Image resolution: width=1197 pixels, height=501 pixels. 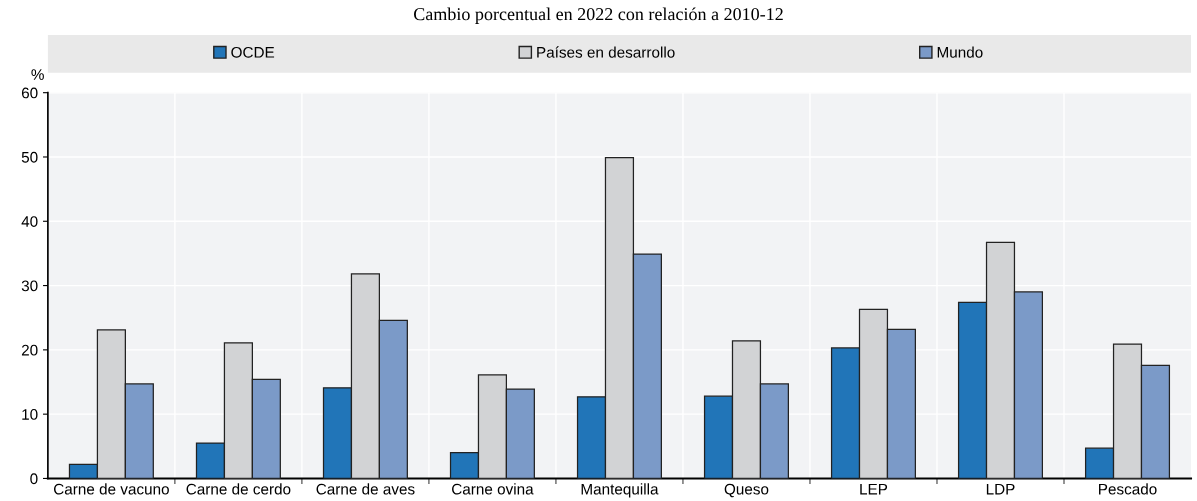 I want to click on y-tick-label: 0, so click(x=34, y=479).